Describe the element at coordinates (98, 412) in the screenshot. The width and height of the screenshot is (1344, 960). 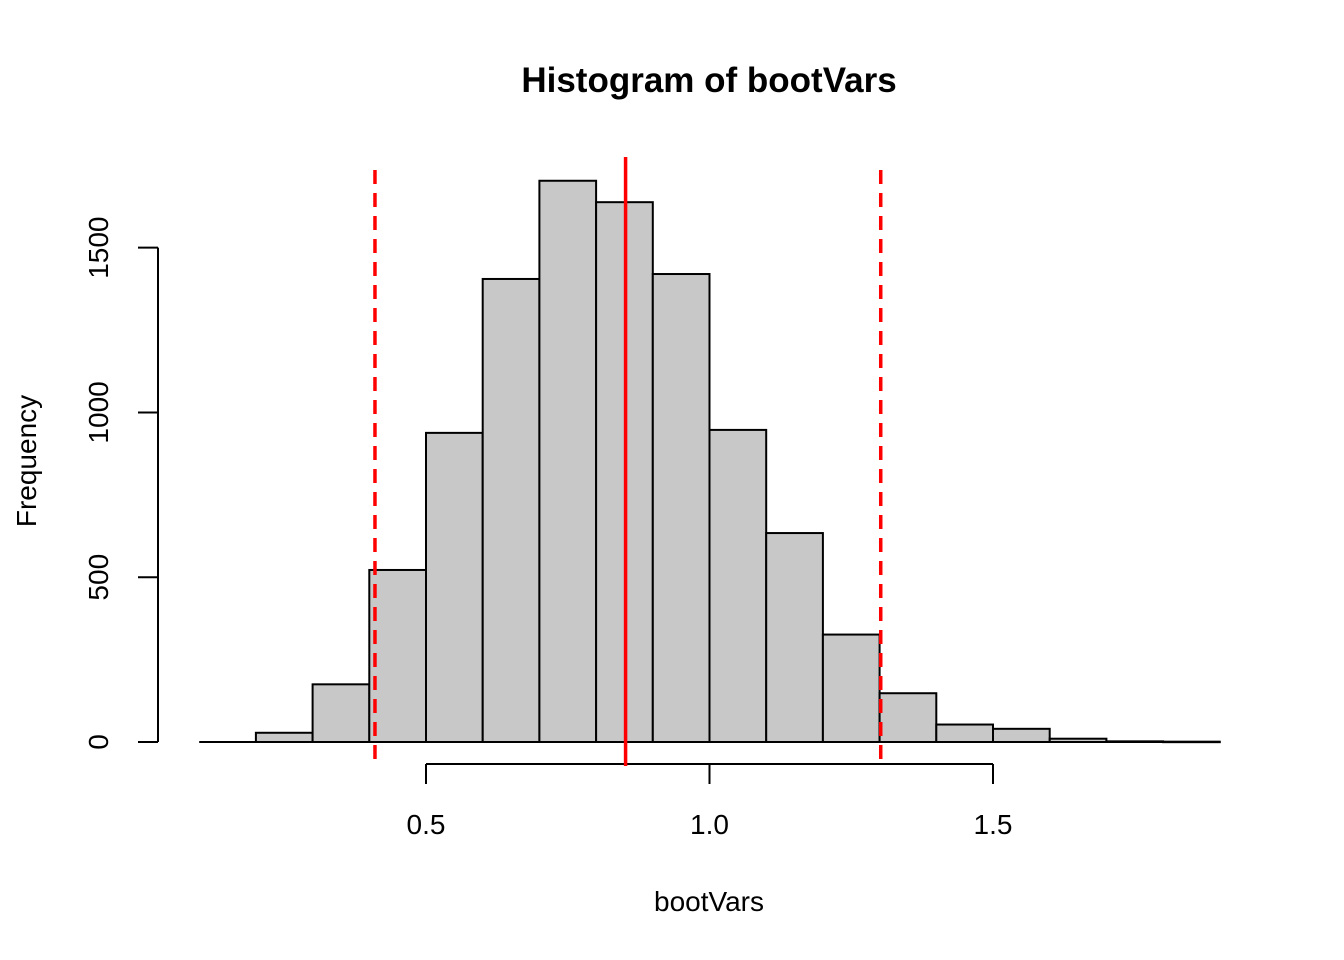
I see `y-tick-label-2: 1000` at that location.